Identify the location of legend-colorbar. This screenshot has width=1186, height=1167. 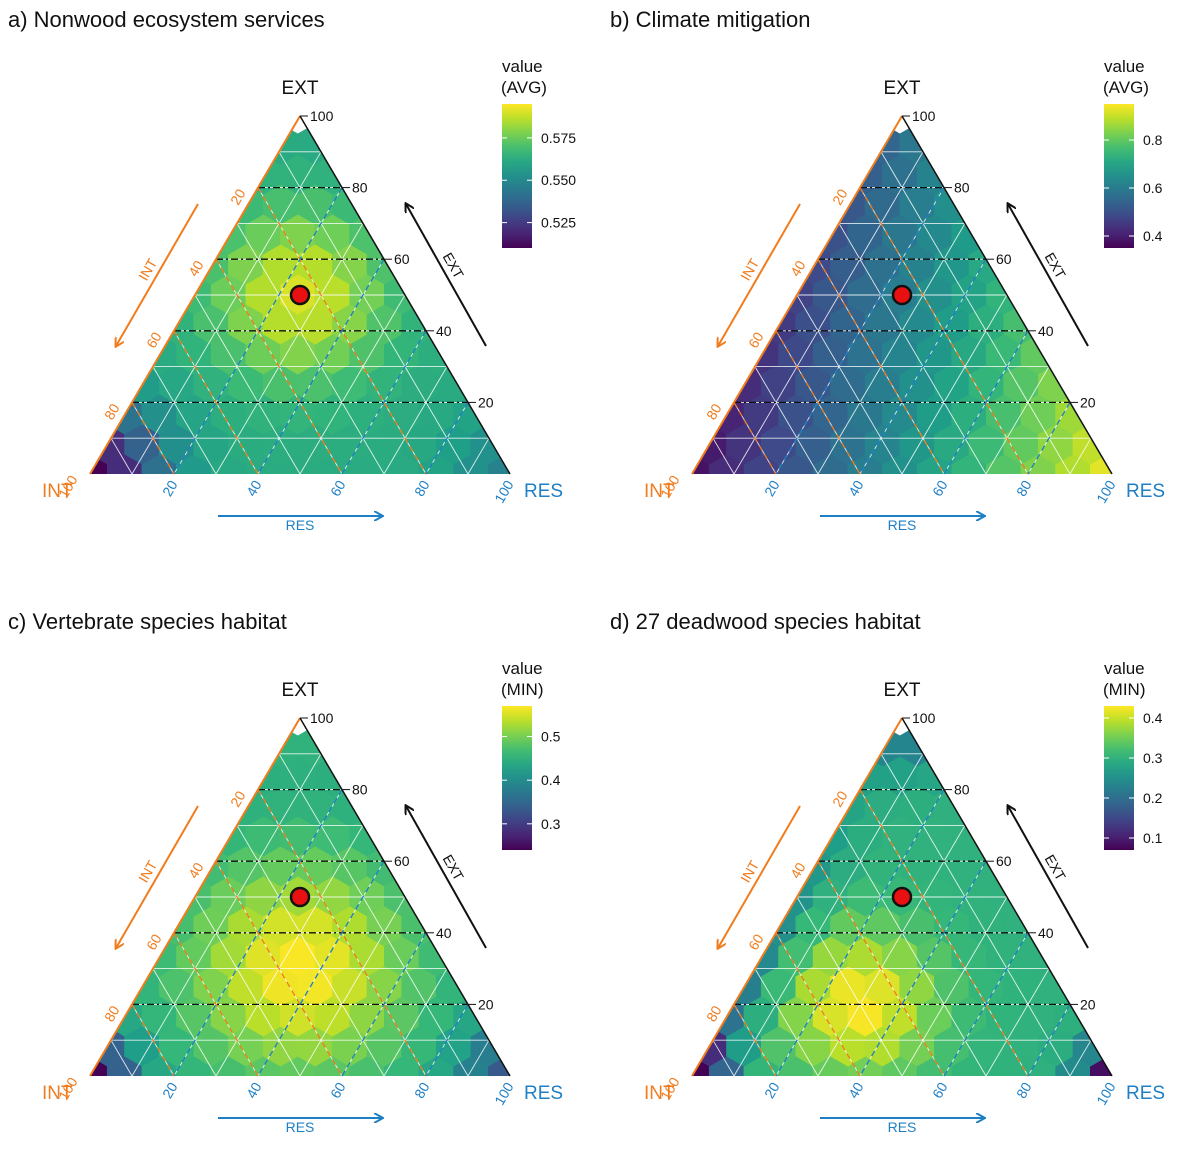
(517, 176).